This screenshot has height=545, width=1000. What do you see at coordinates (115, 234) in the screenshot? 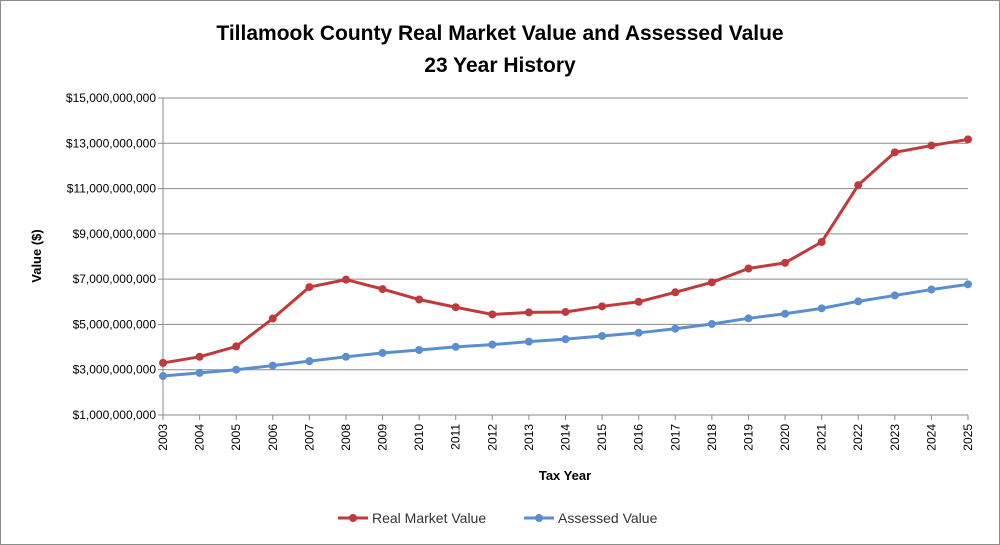
I see `y-tick-label: $9,000,000,000` at bounding box center [115, 234].